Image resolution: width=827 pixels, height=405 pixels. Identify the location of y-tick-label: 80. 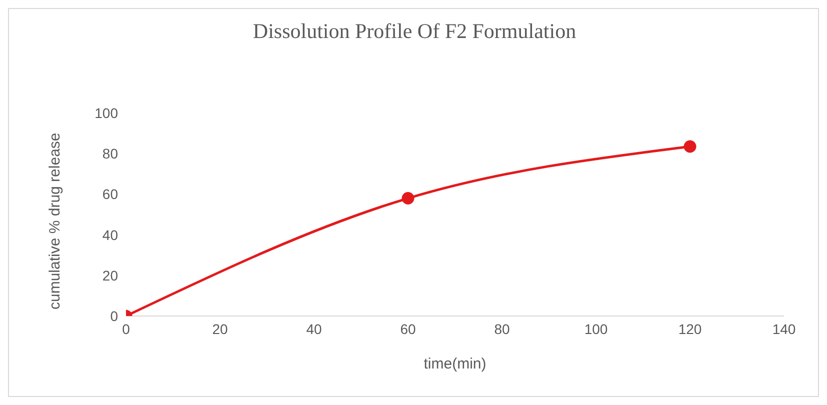
(110, 154).